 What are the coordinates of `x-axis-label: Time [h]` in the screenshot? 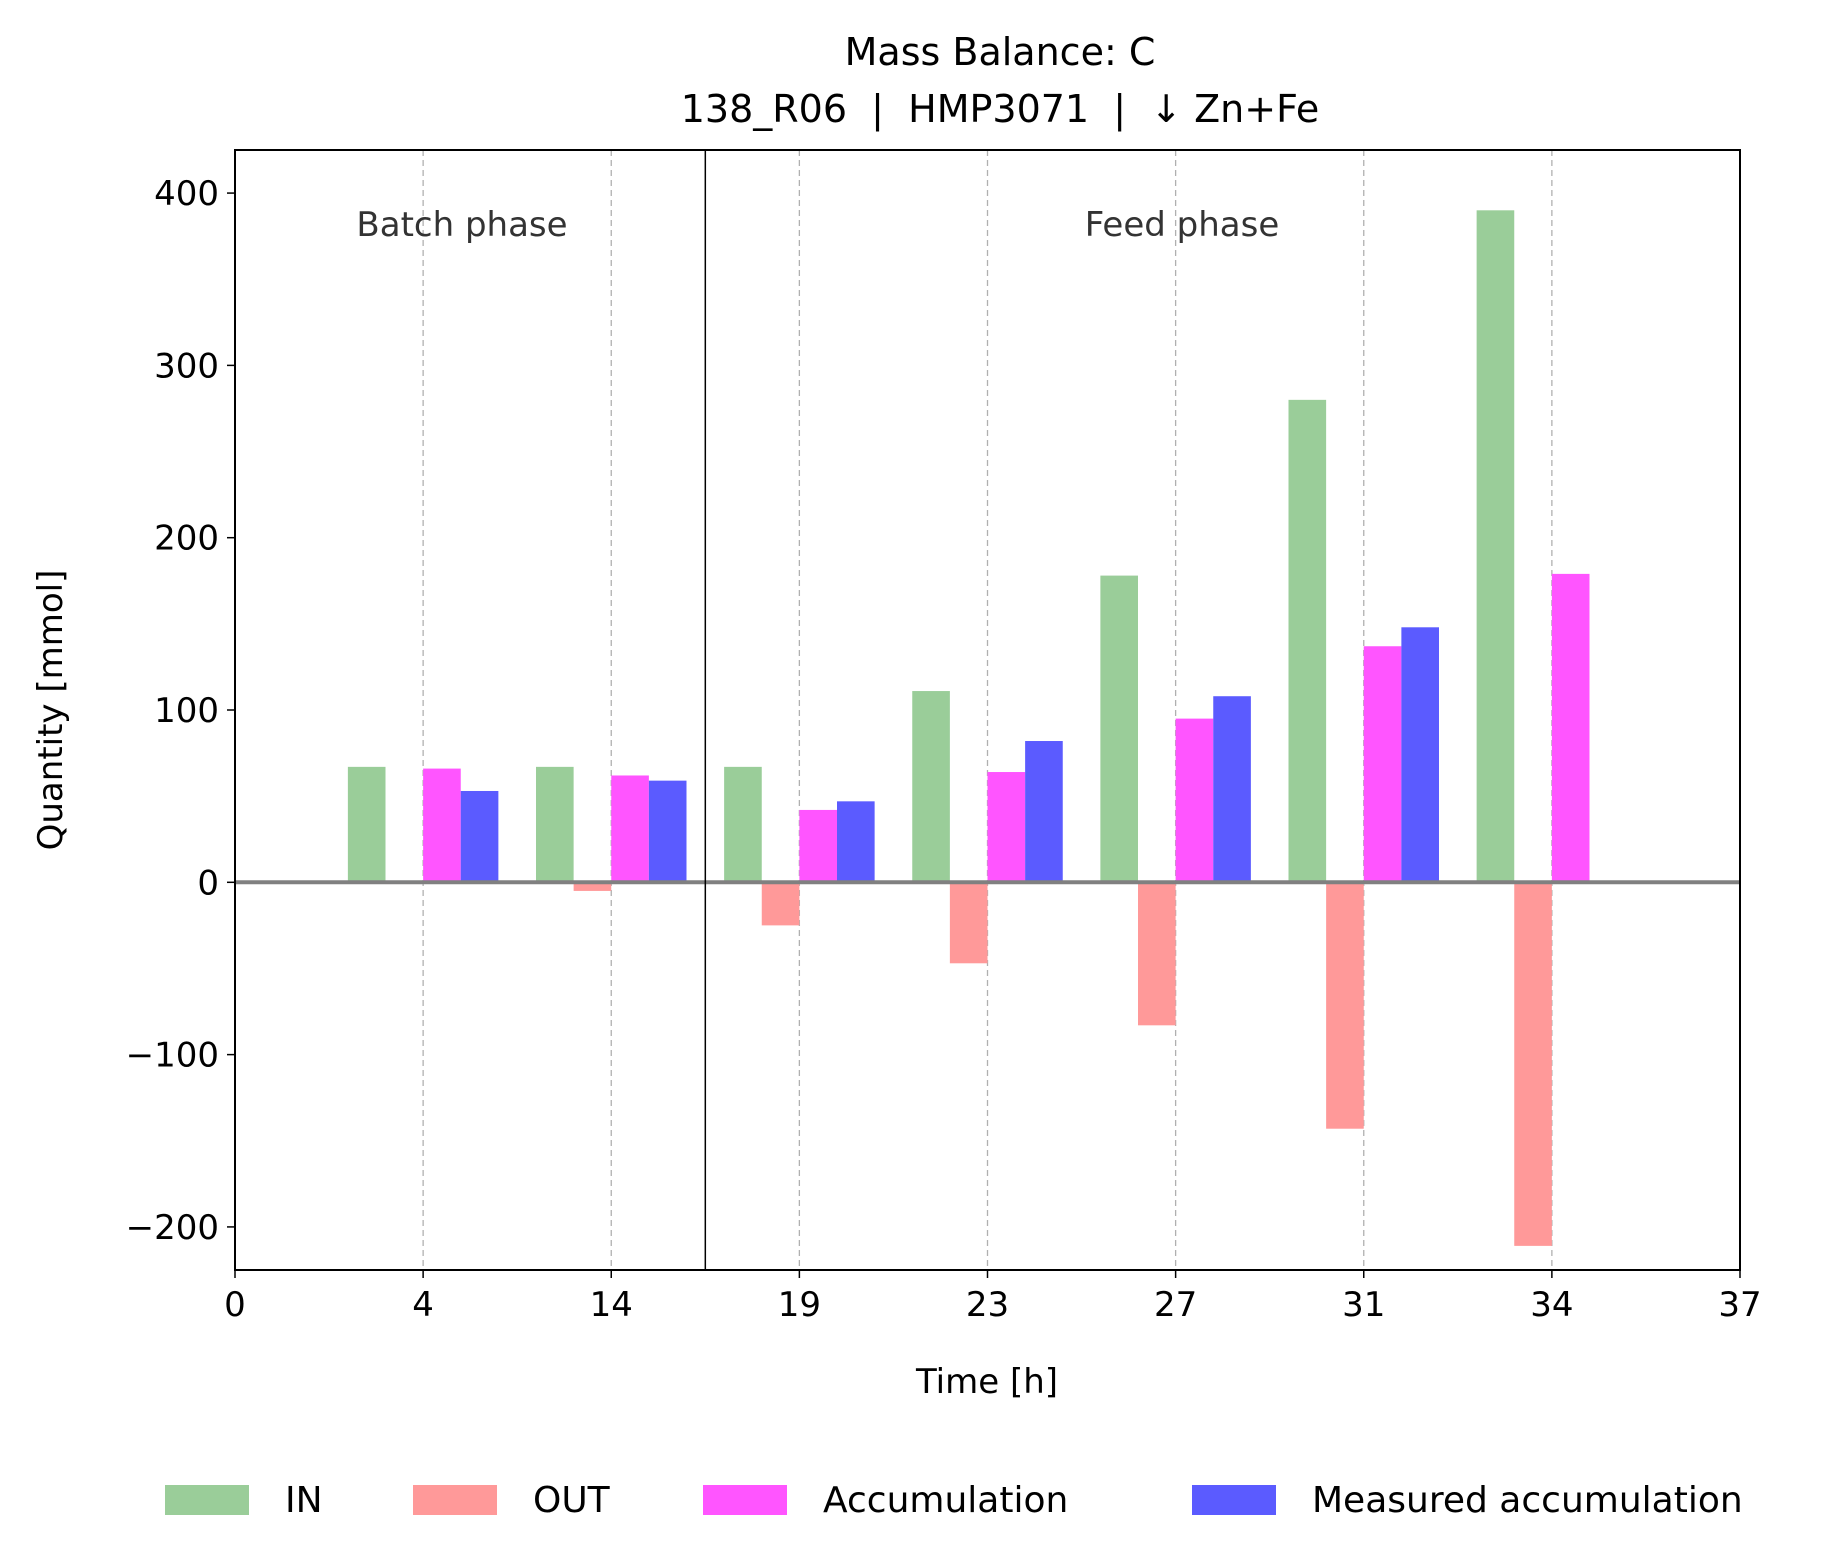 It's located at (986, 1382).